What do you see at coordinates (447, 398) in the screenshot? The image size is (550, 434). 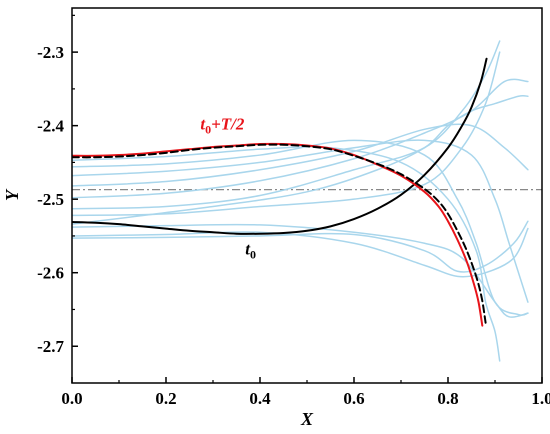 I see `x-tick-label: 0.8` at bounding box center [447, 398].